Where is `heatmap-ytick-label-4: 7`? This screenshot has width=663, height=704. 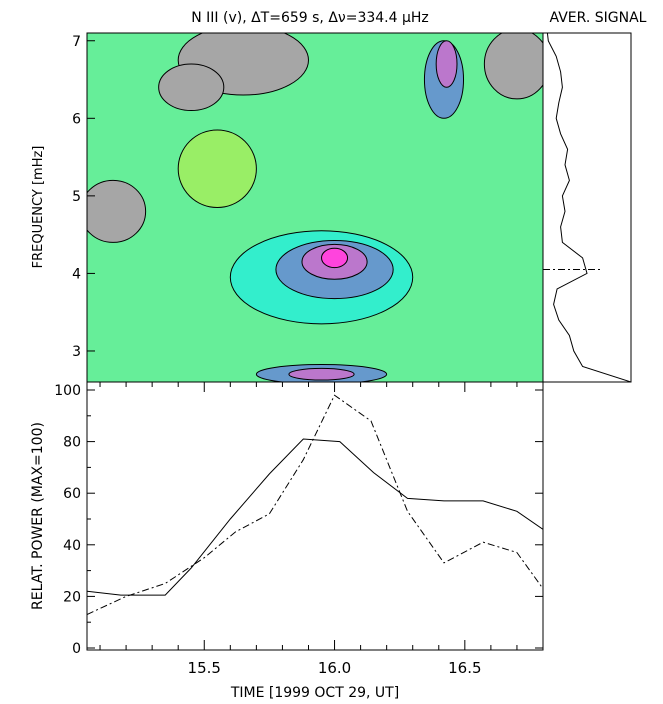
heatmap-ytick-label-4: 7 is located at coordinates (76, 42).